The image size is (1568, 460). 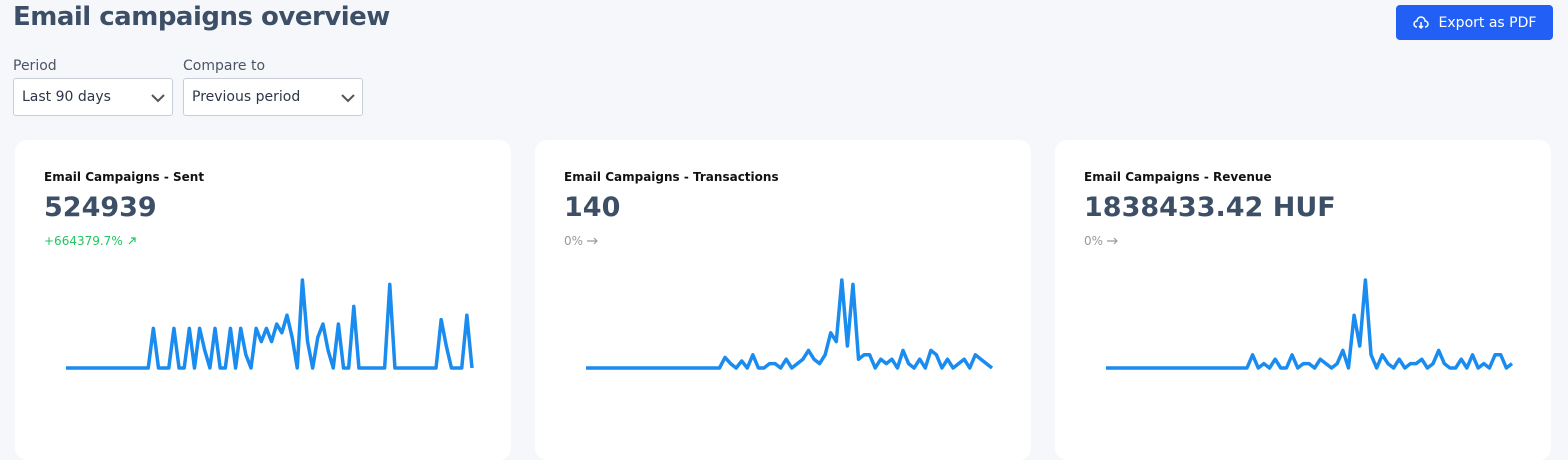 What do you see at coordinates (592, 207) in the screenshot?
I see `card-value: 140` at bounding box center [592, 207].